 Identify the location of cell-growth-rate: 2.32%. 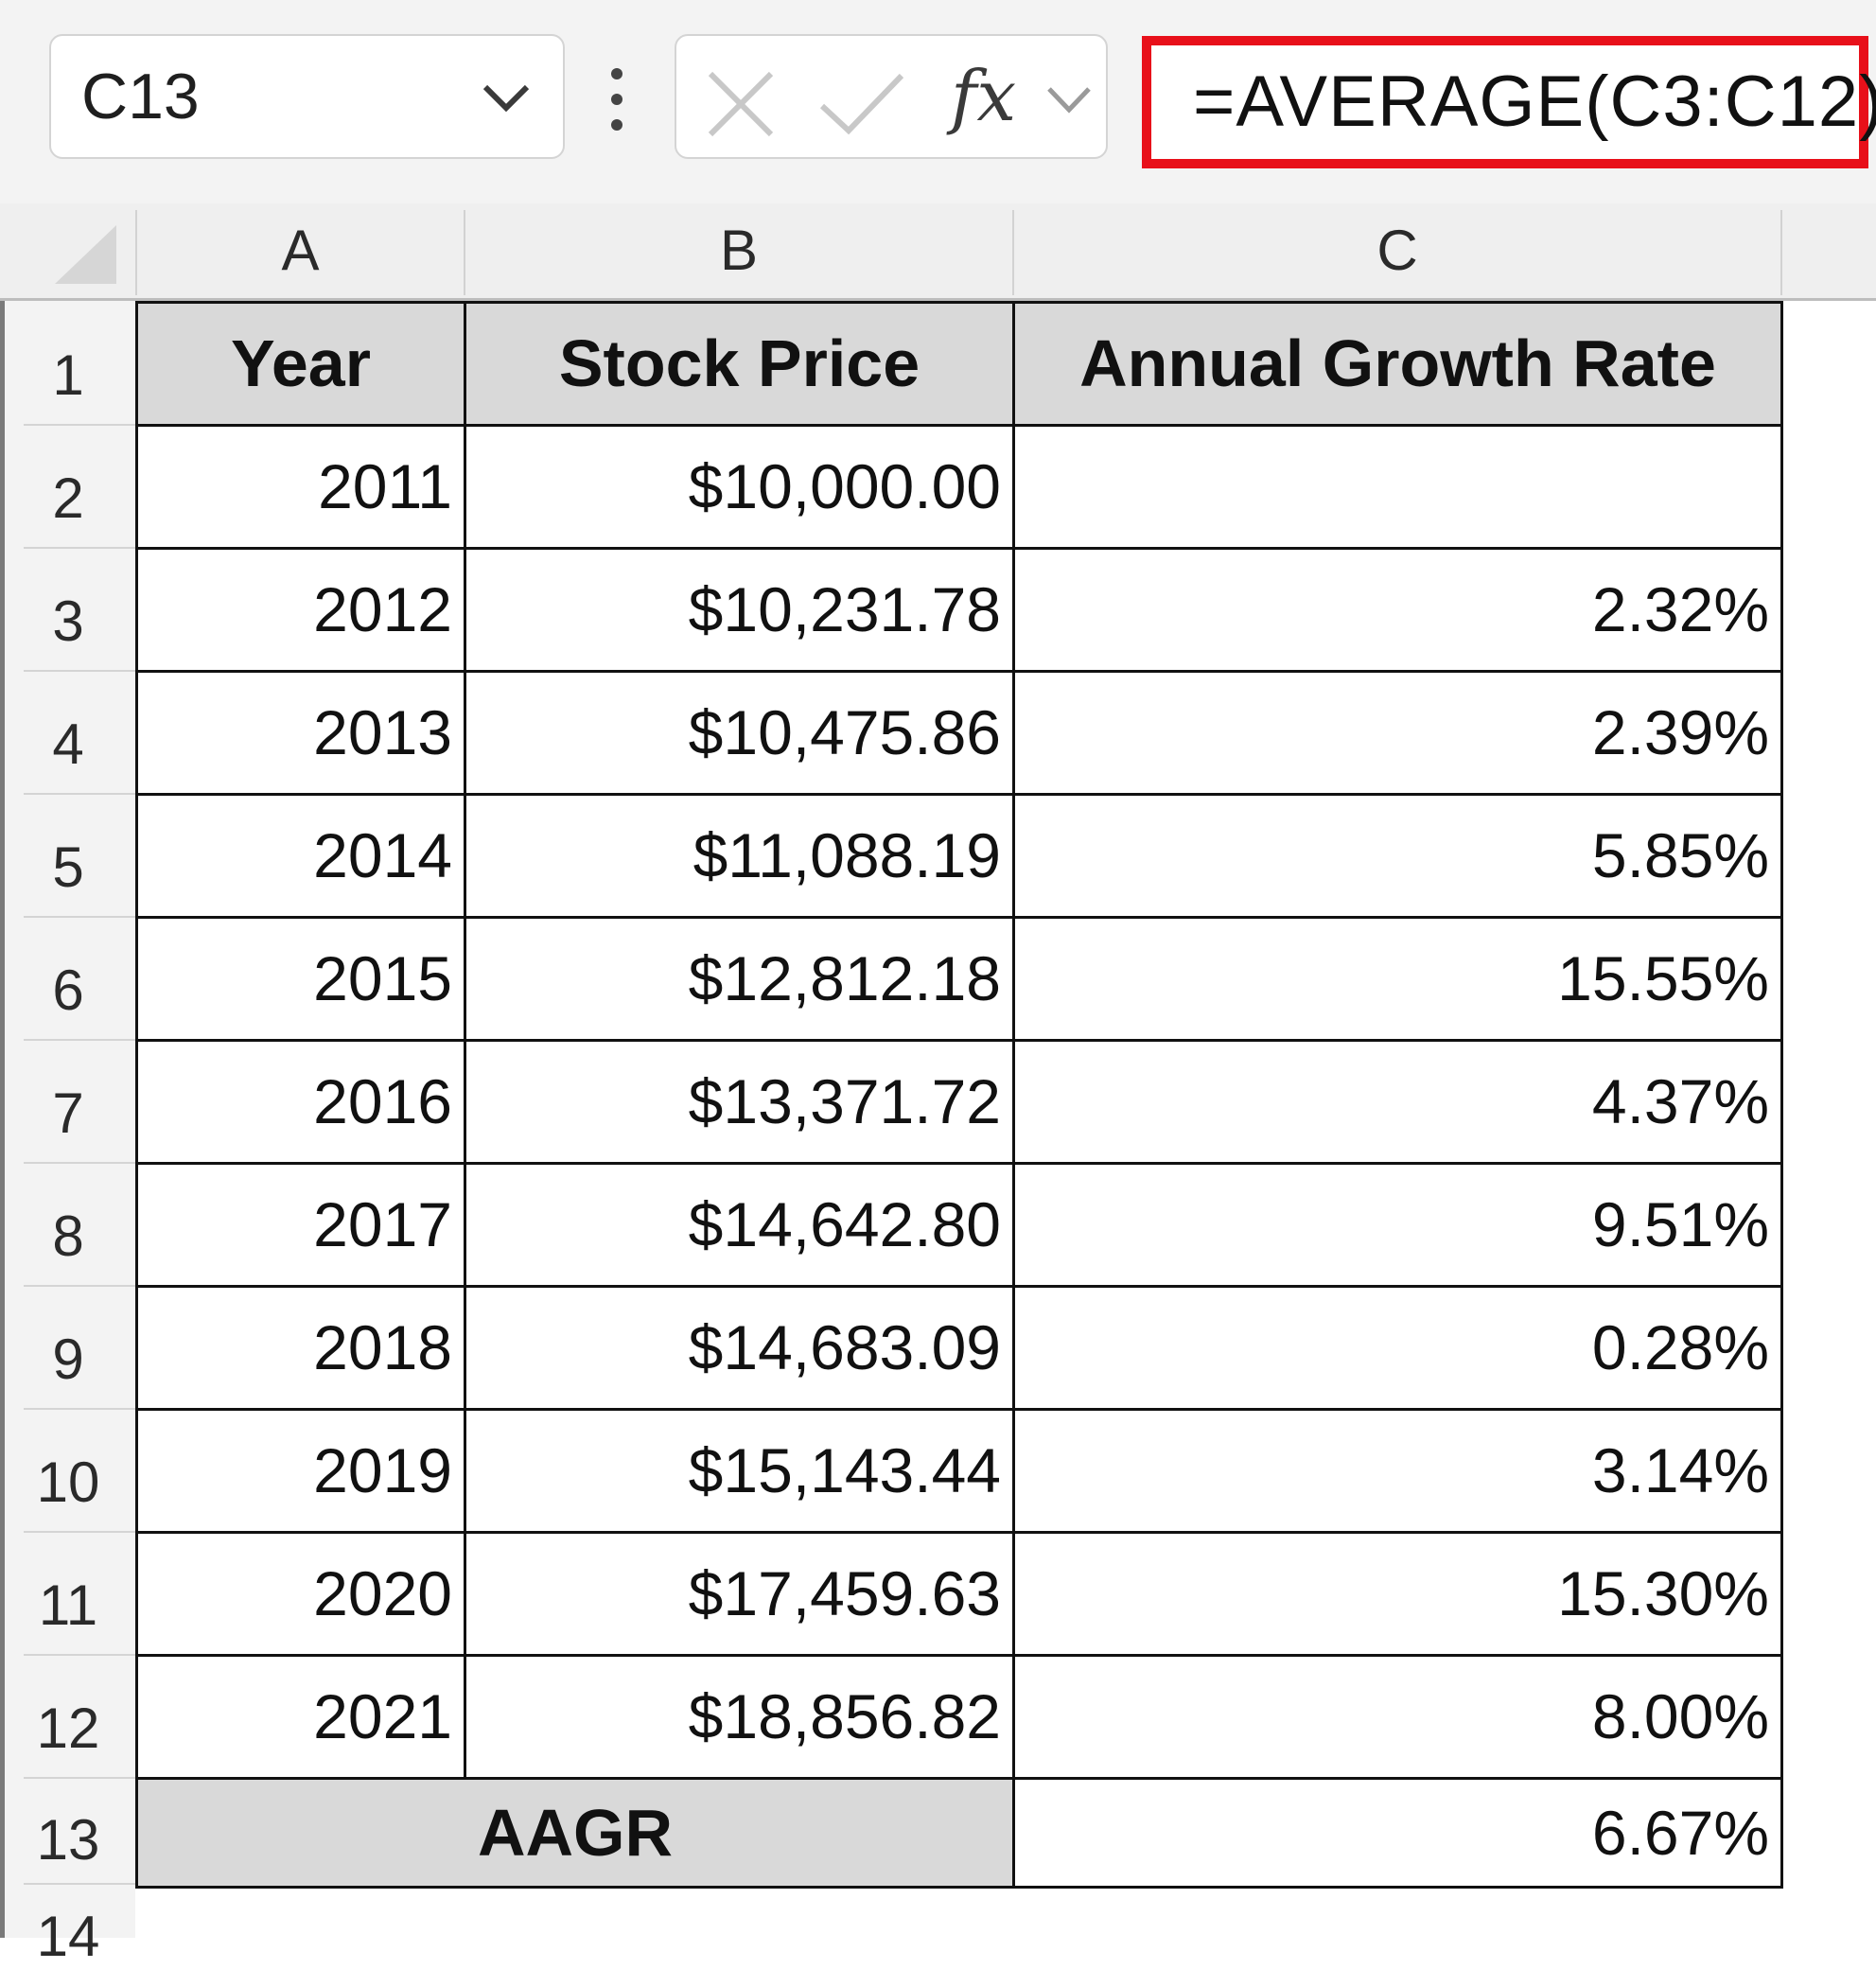
(1397, 610).